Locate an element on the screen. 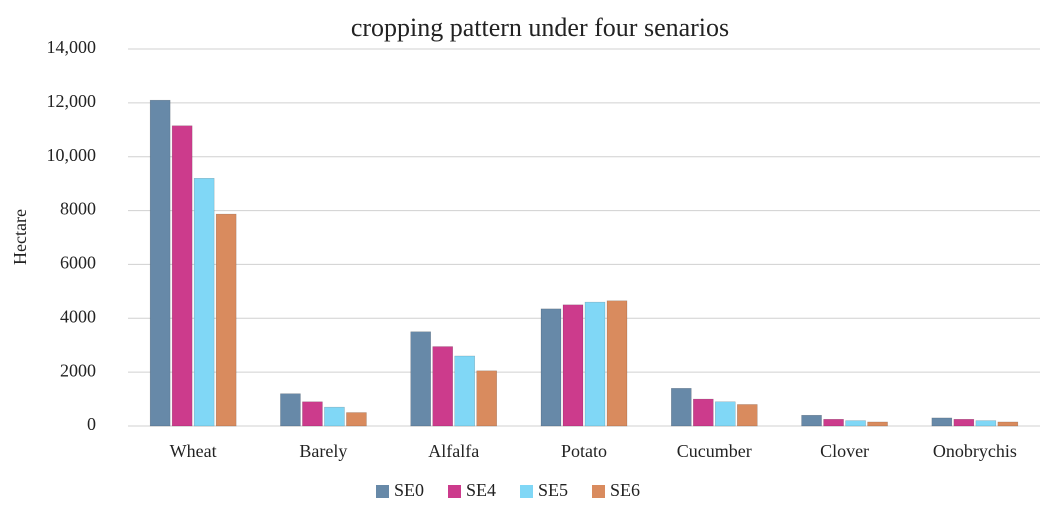 This screenshot has width=1053, height=514. y-tick-label: 6000 is located at coordinates (78, 263).